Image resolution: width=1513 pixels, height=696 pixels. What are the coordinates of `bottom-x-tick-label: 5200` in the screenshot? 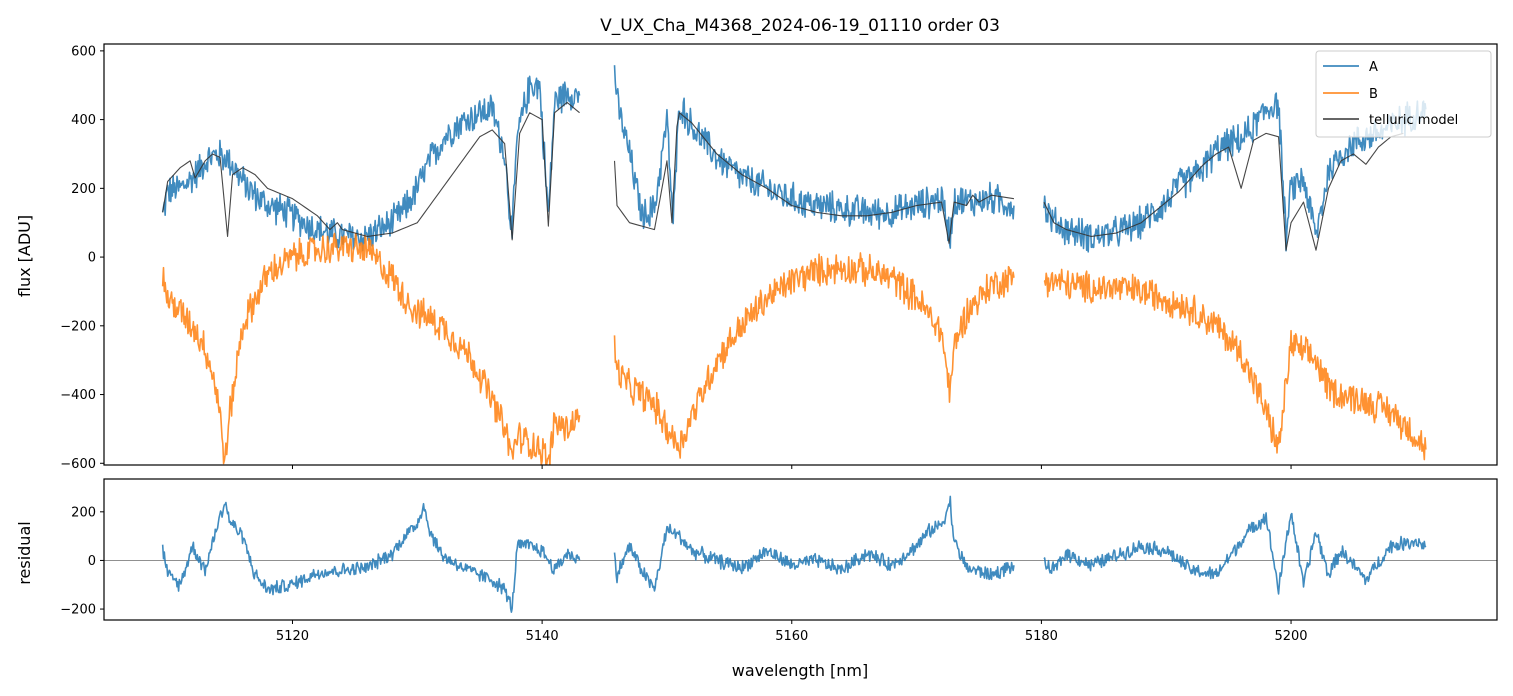 It's located at (1290, 636).